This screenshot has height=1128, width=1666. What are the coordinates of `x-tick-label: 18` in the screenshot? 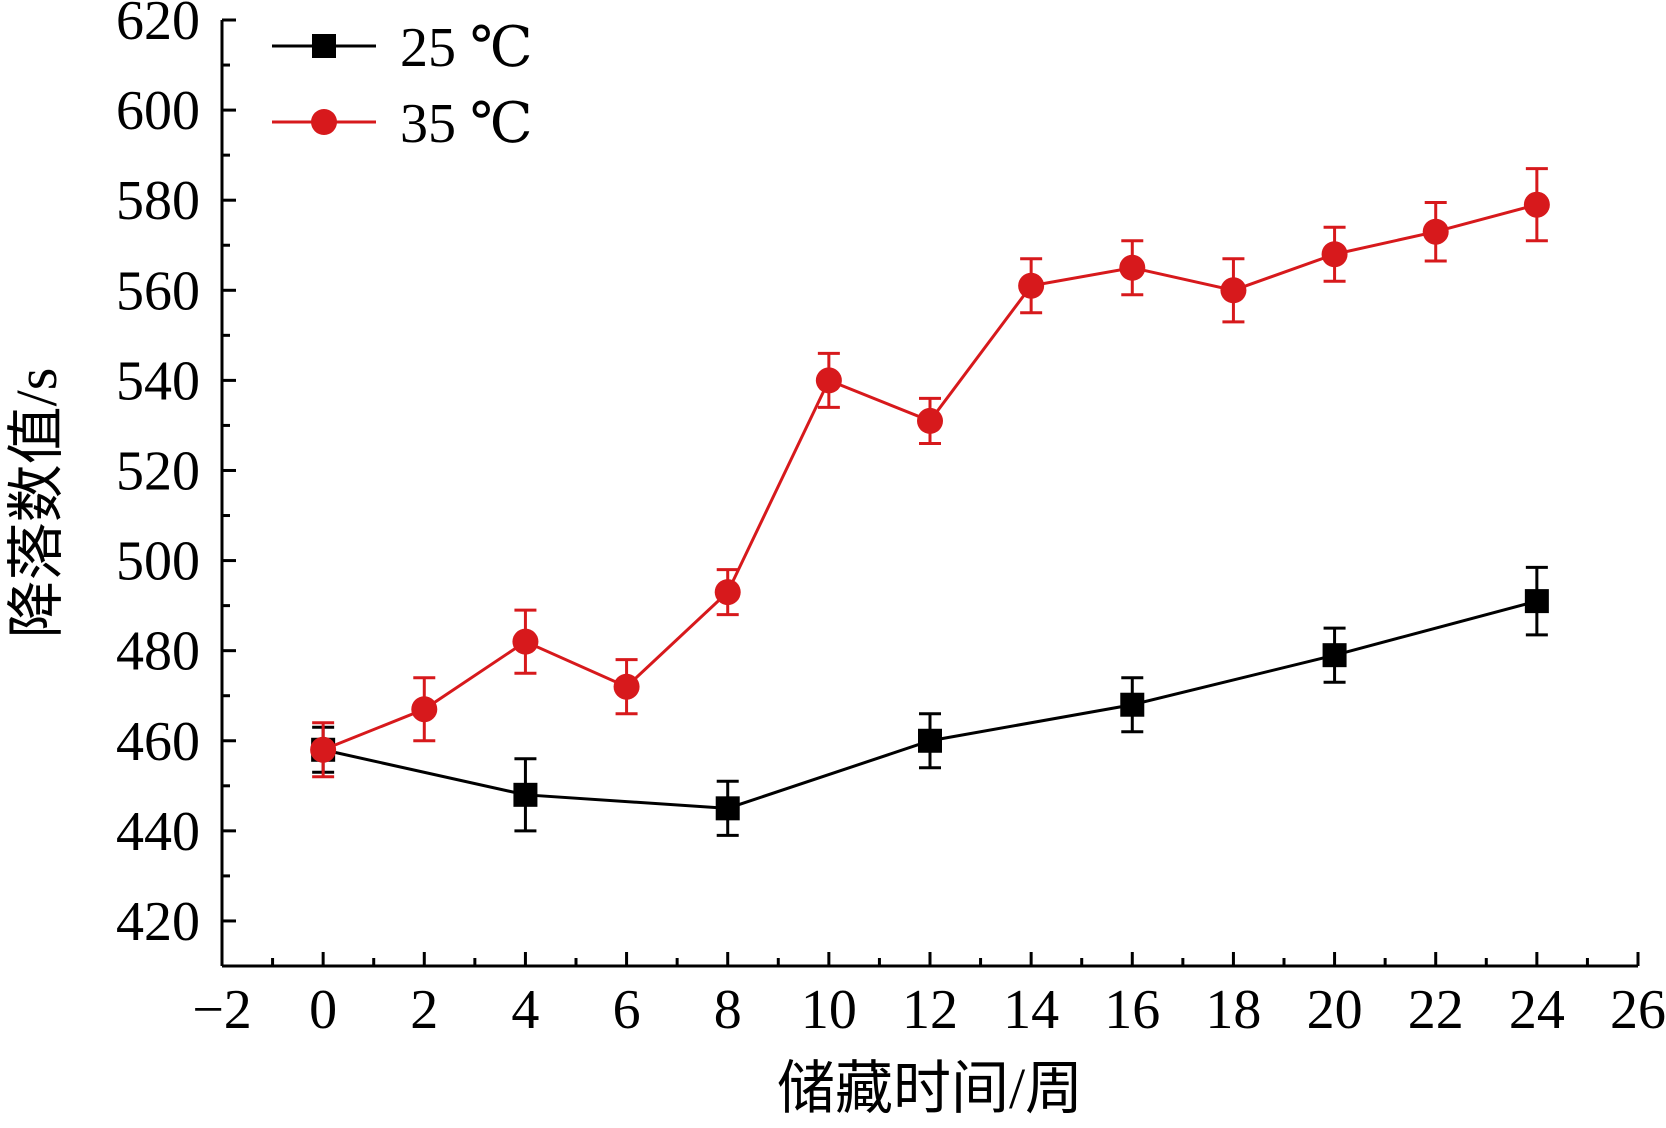 It's located at (1233, 1010).